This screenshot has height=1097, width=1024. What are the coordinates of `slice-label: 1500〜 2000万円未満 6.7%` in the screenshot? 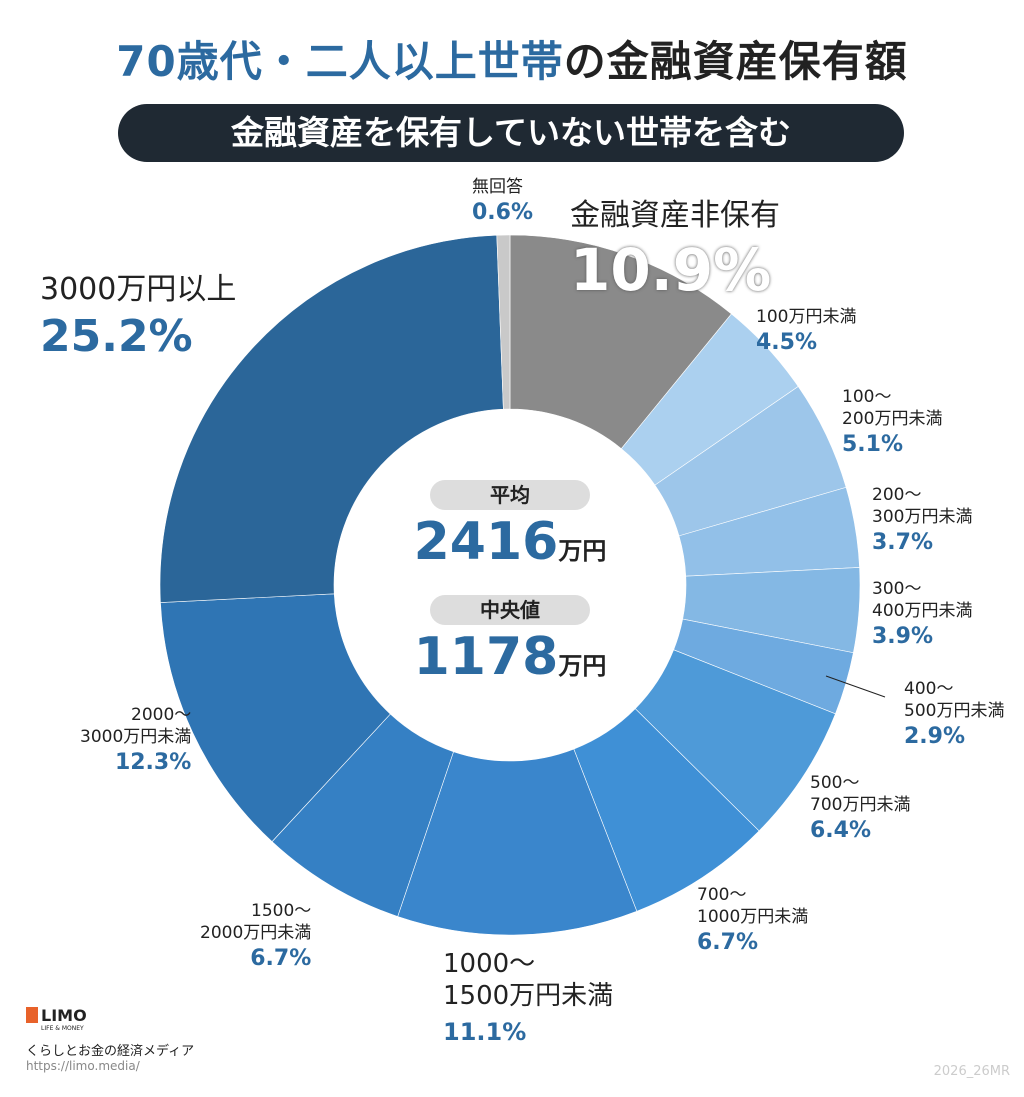 It's located at (255, 935).